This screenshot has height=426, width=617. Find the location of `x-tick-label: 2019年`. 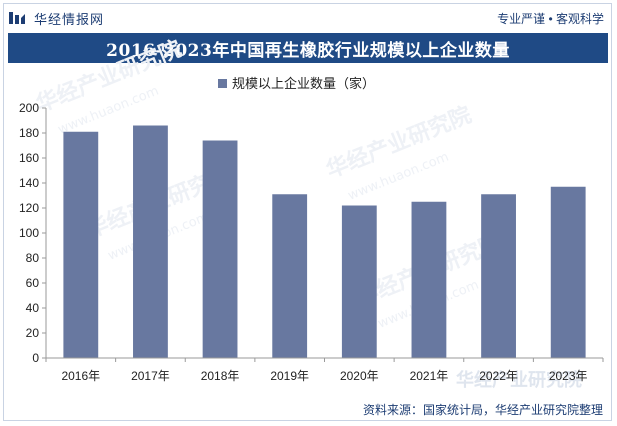

x-tick-label: 2019年 is located at coordinates (289, 376).